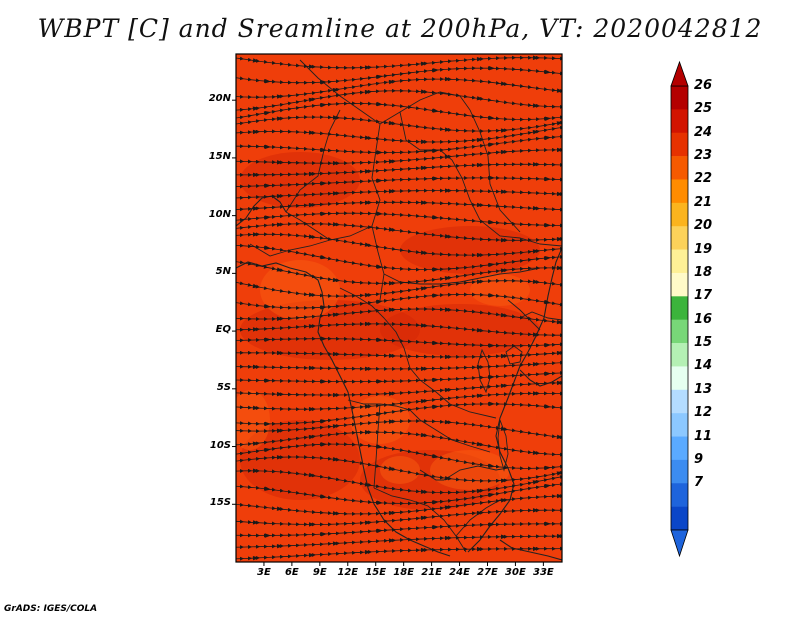 Image resolution: width=800 pixels, height=618 pixels. What do you see at coordinates (219, 156) in the screenshot?
I see `lat-tick-label: 15N` at bounding box center [219, 156].